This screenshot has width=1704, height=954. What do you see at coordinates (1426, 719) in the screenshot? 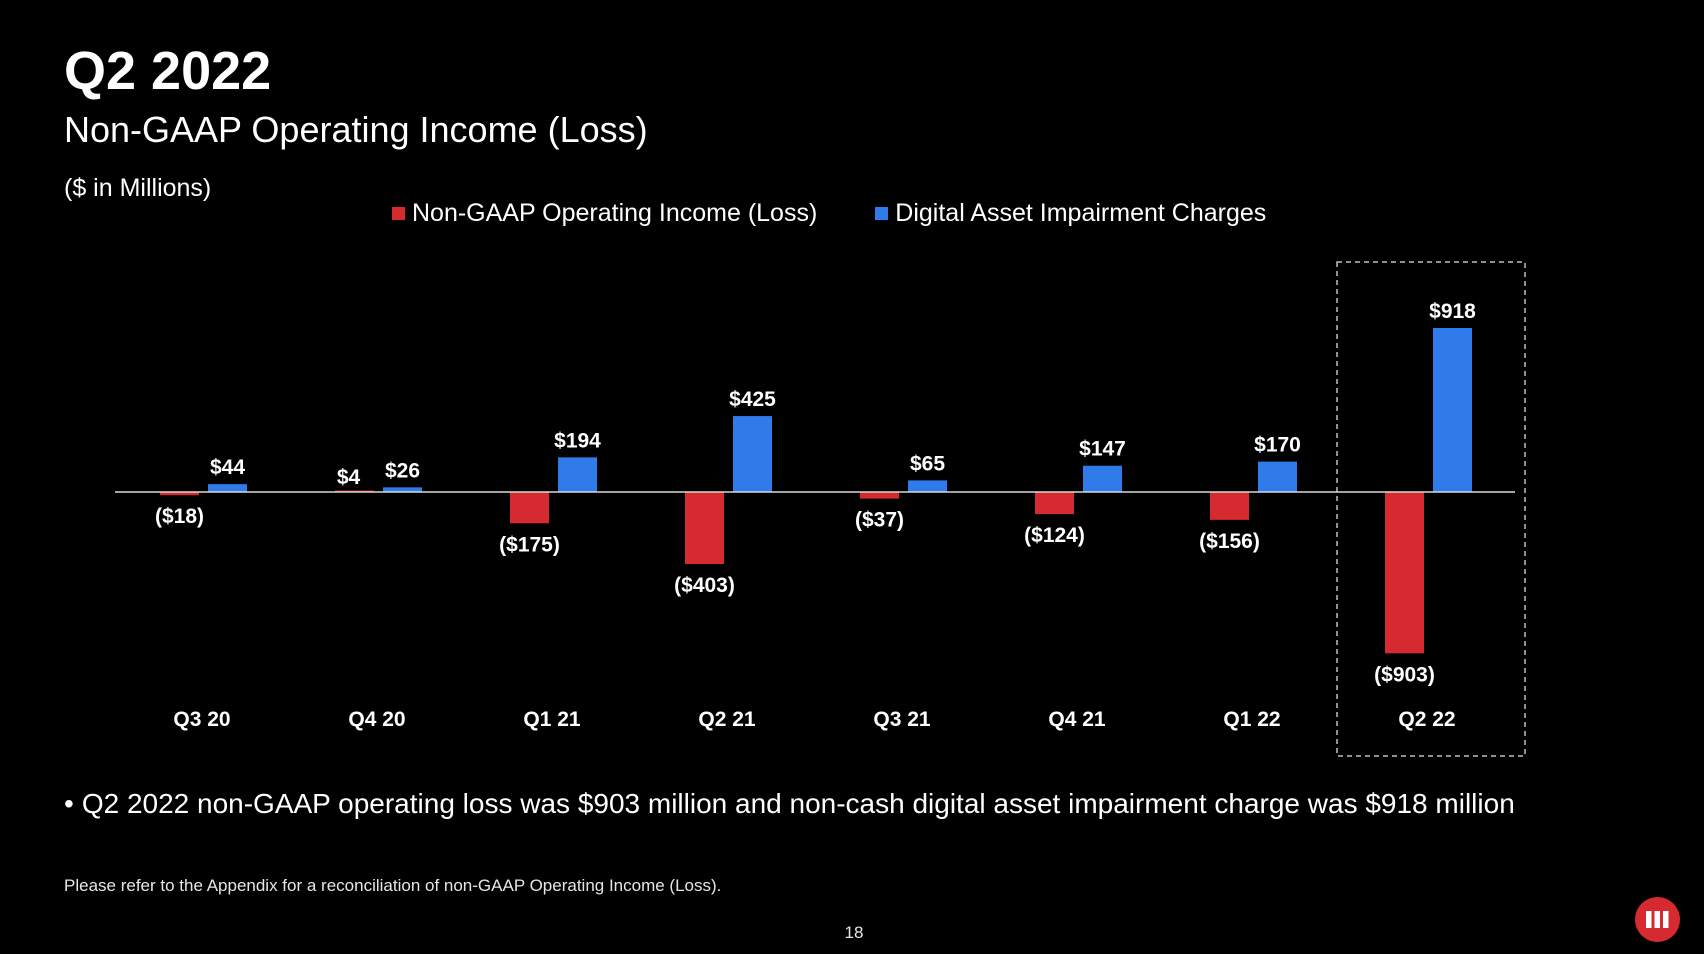
I see `x-tick-label-q2-22: Q2 22` at bounding box center [1426, 719].